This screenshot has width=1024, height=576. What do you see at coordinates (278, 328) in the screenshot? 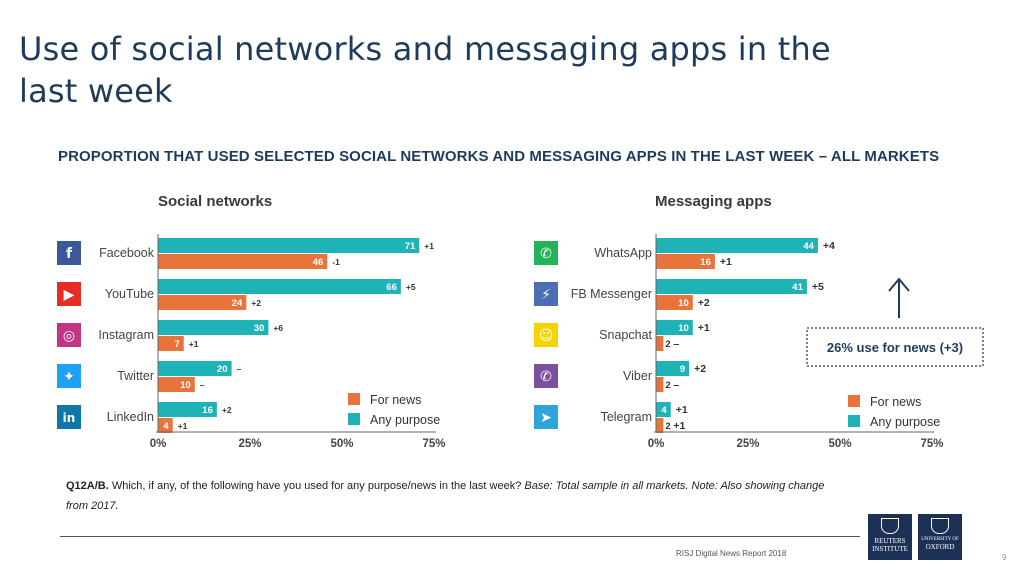
I see `change-label-any-purpose: +6` at bounding box center [278, 328].